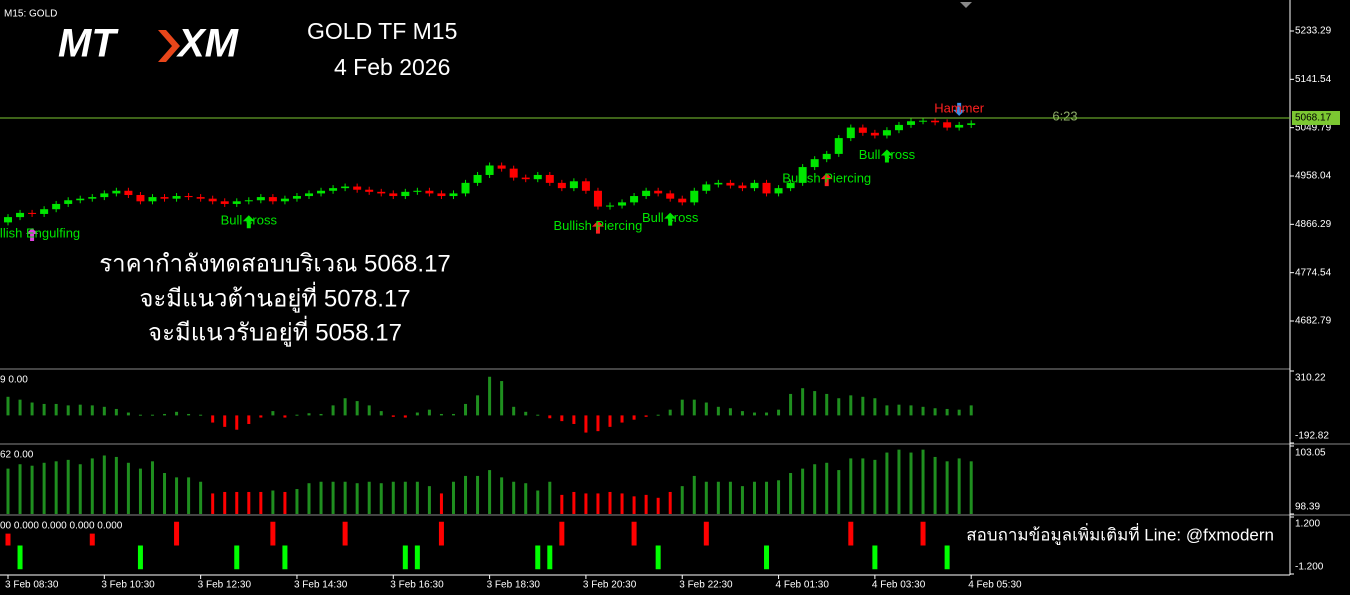 This screenshot has height=595, width=1350. Describe the element at coordinates (1312, 436) in the screenshot. I see `y-tick-label: -192.82` at that location.